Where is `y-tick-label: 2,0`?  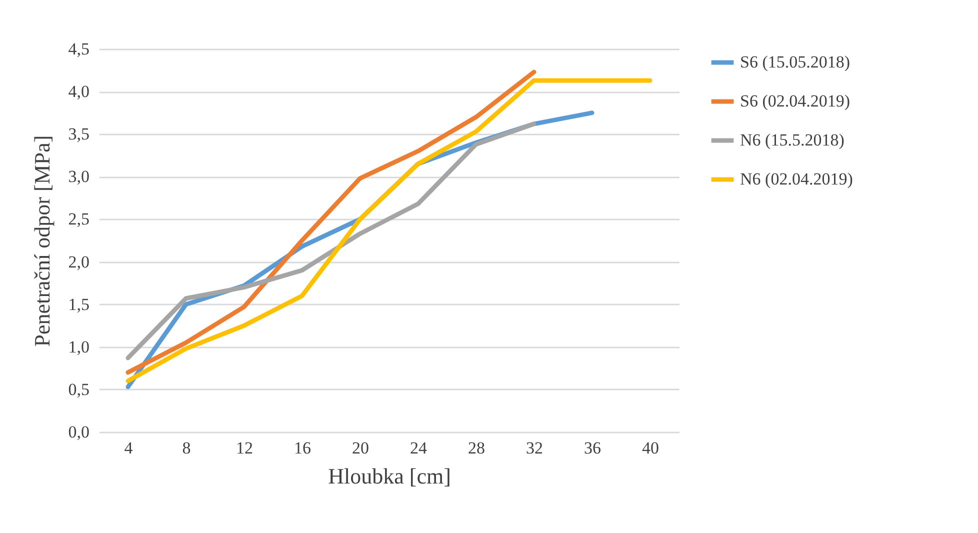 y-tick-label: 2,0 is located at coordinates (79, 262).